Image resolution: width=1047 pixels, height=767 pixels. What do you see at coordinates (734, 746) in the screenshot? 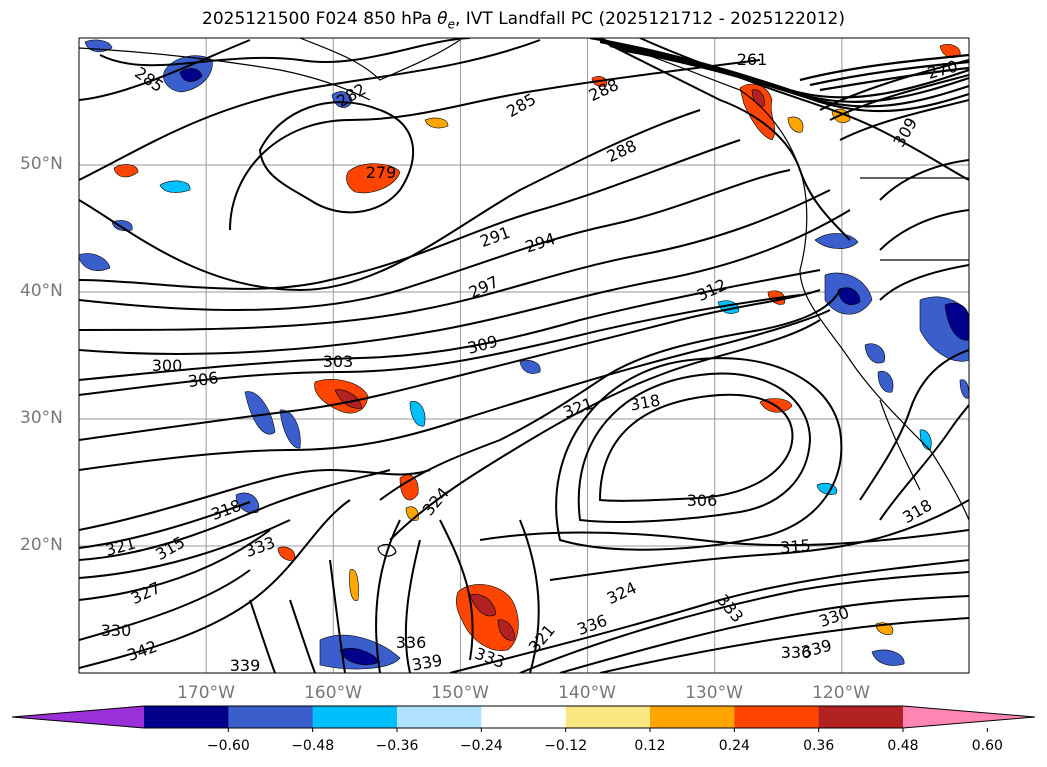
I see `colorbar-tick-label: 0.24` at bounding box center [734, 746].